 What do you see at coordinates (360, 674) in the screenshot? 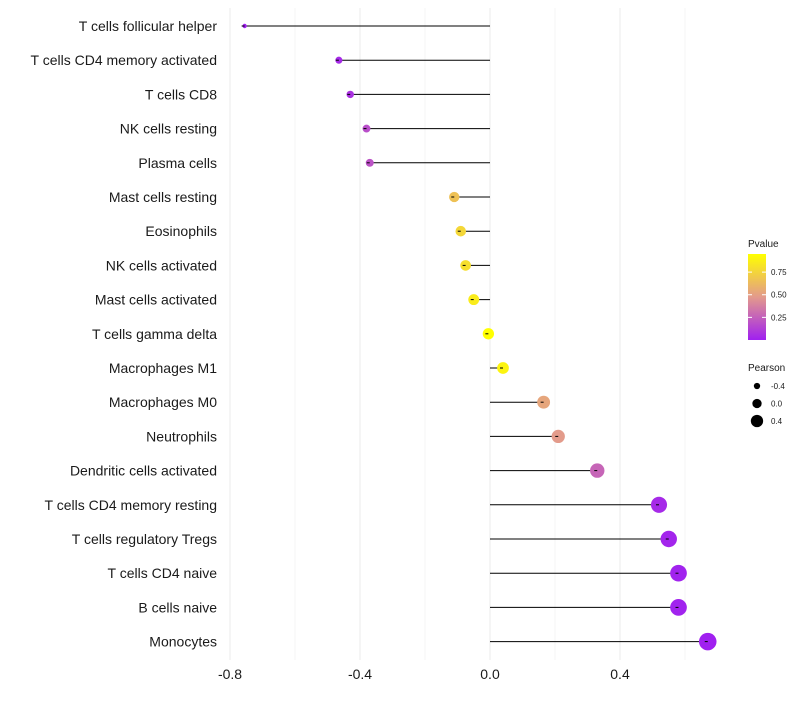
I see `x-tick-label: -0.4` at bounding box center [360, 674].